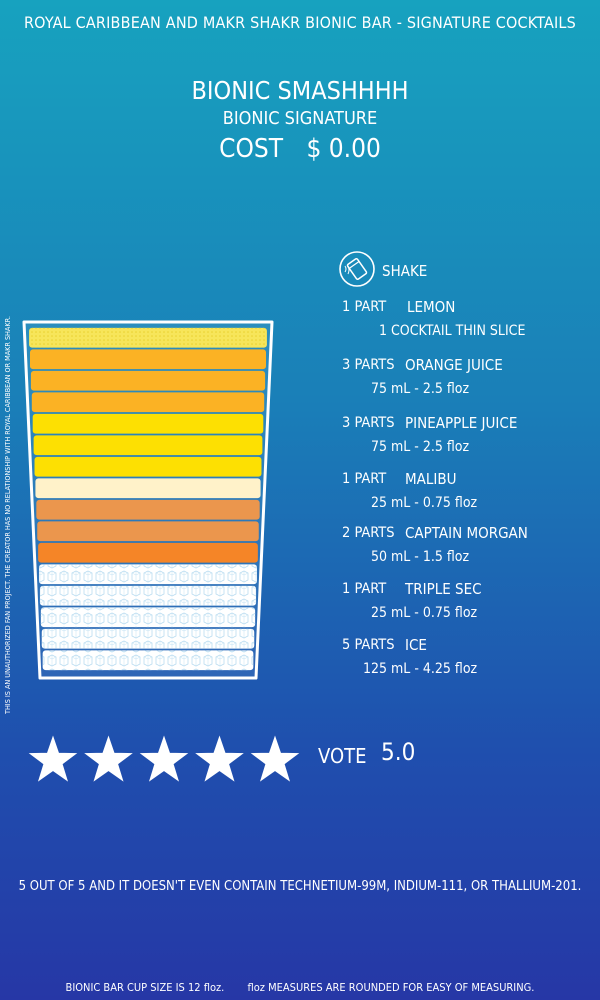 This screenshot has width=600, height=1000. I want to click on ingredient-parts: 5 PARTS, so click(368, 645).